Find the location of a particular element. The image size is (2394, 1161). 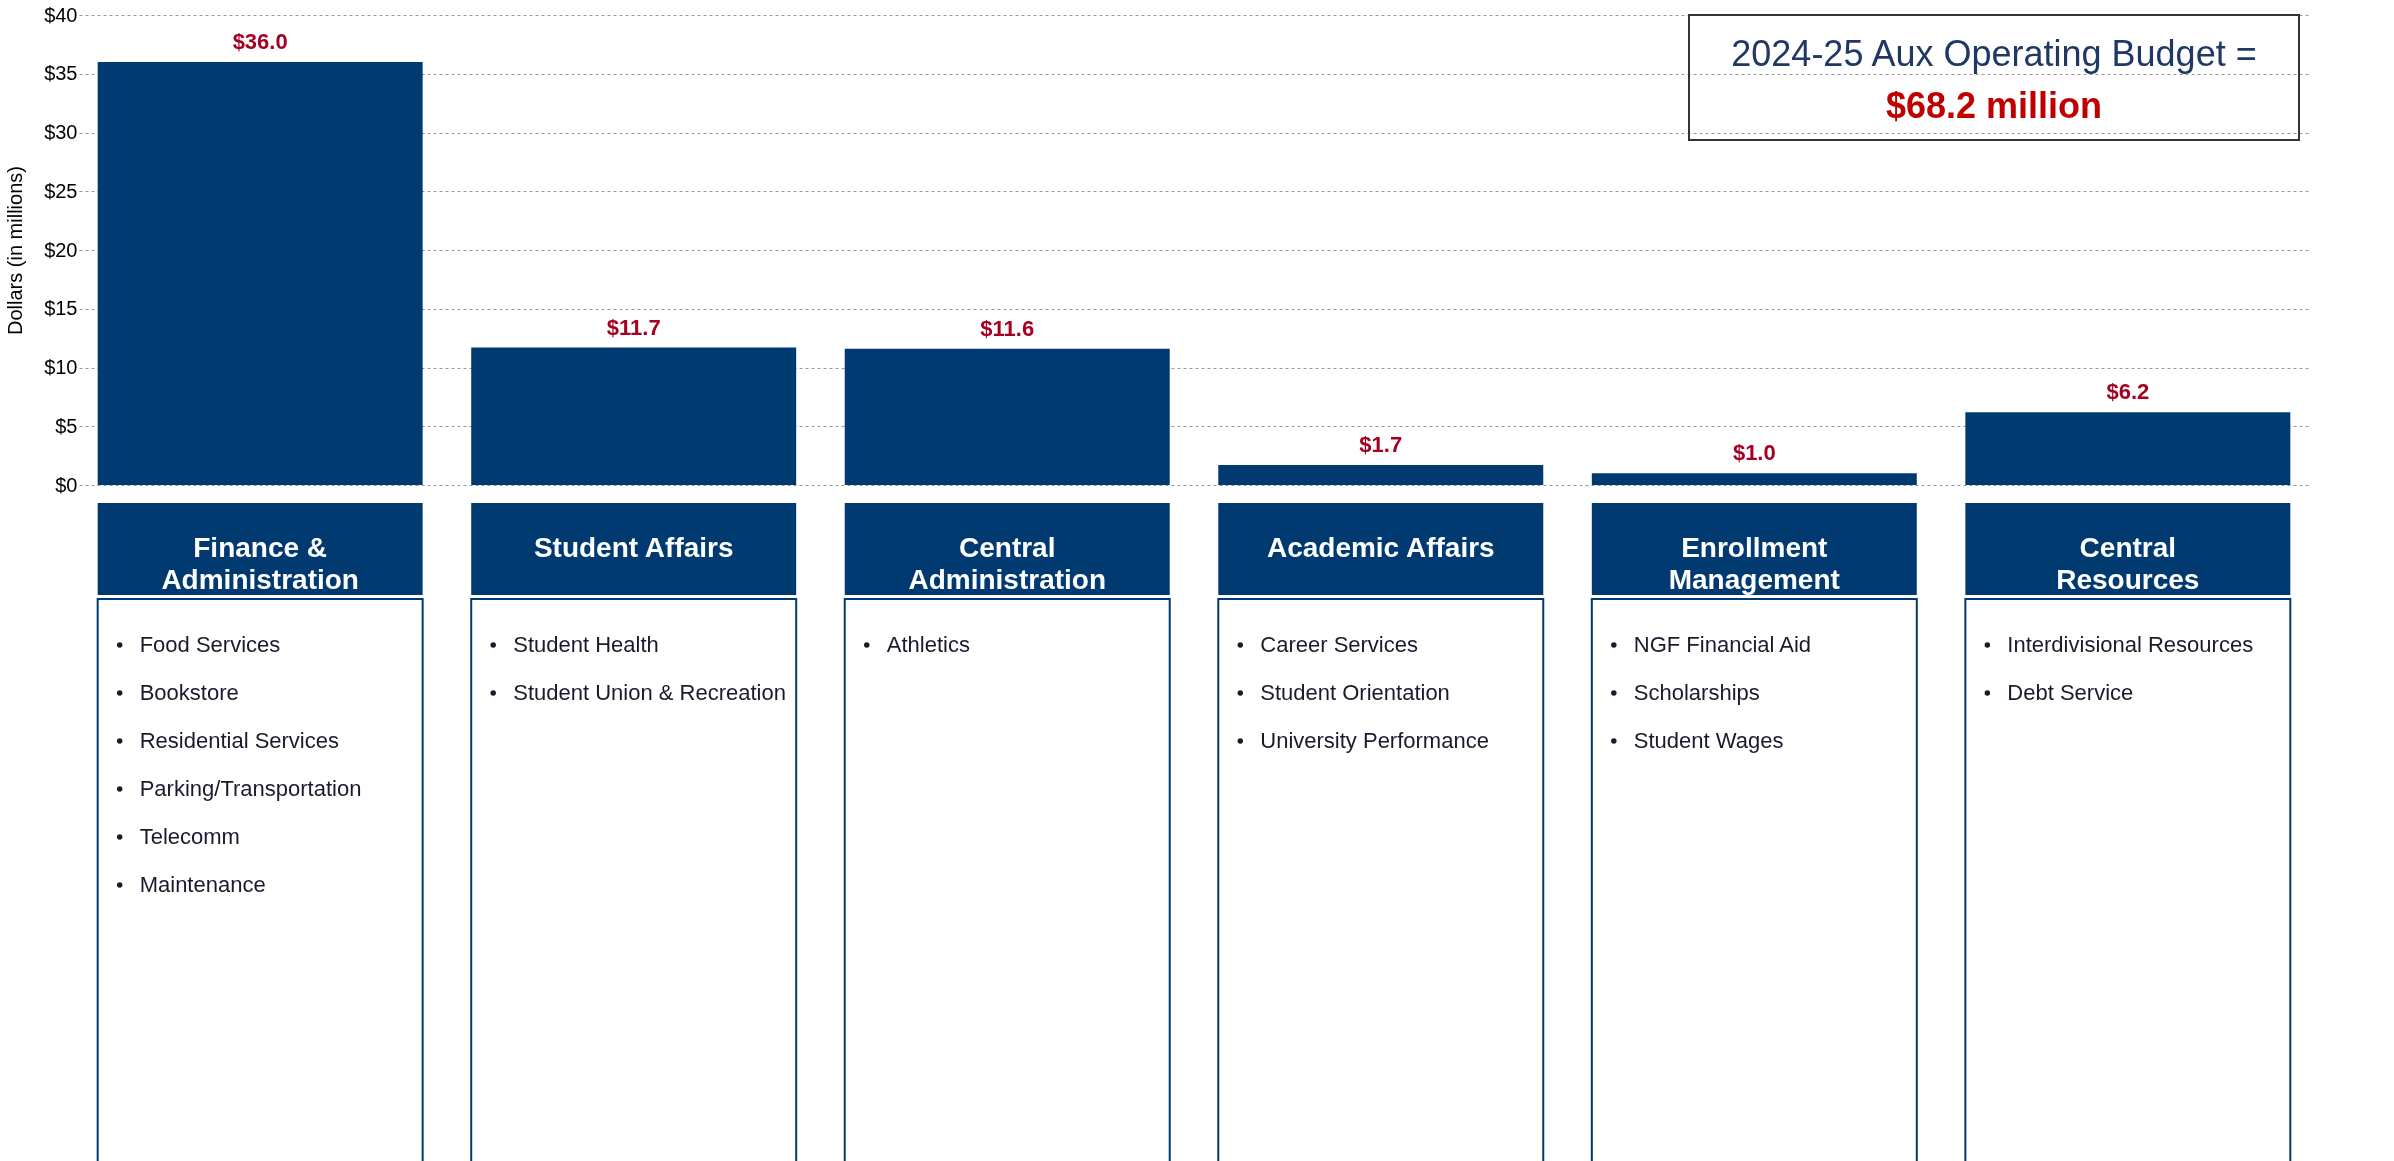

text: Interdivisional Resources Debt Service is located at coordinates (2130, 668).